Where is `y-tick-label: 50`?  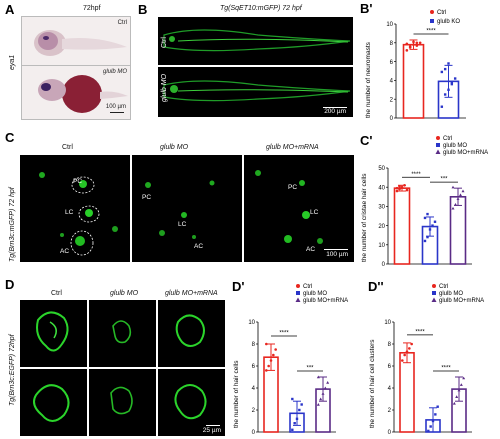 y-tick-label: 50 is located at coordinates (381, 169).